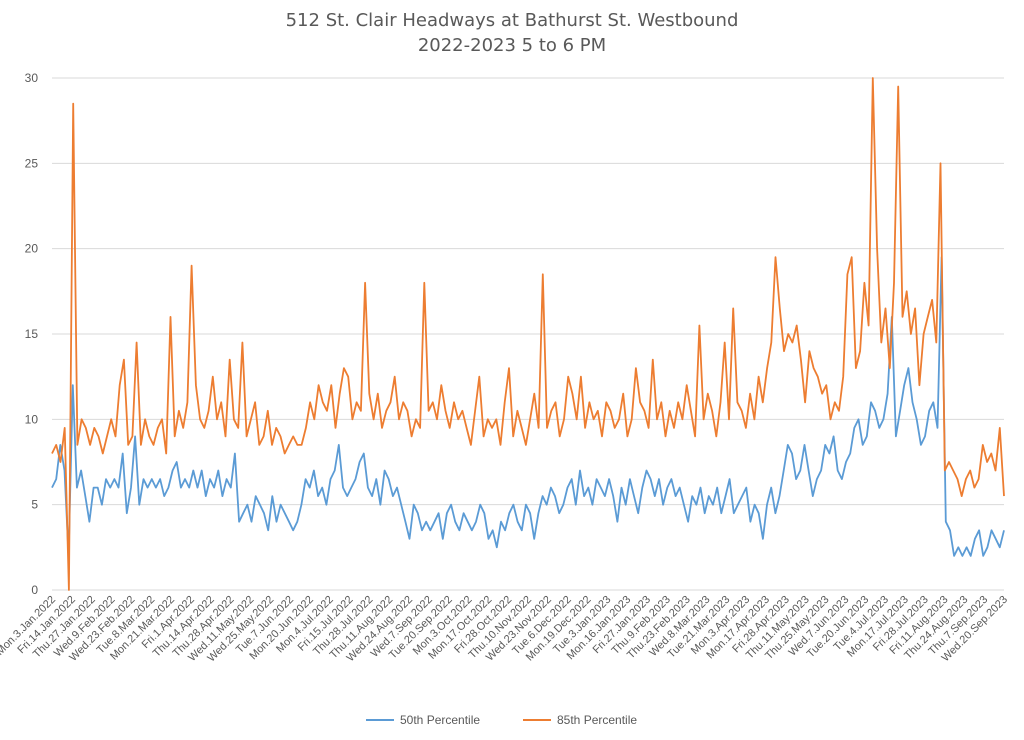  I want to click on y-tick-label: 20, so click(32, 249).